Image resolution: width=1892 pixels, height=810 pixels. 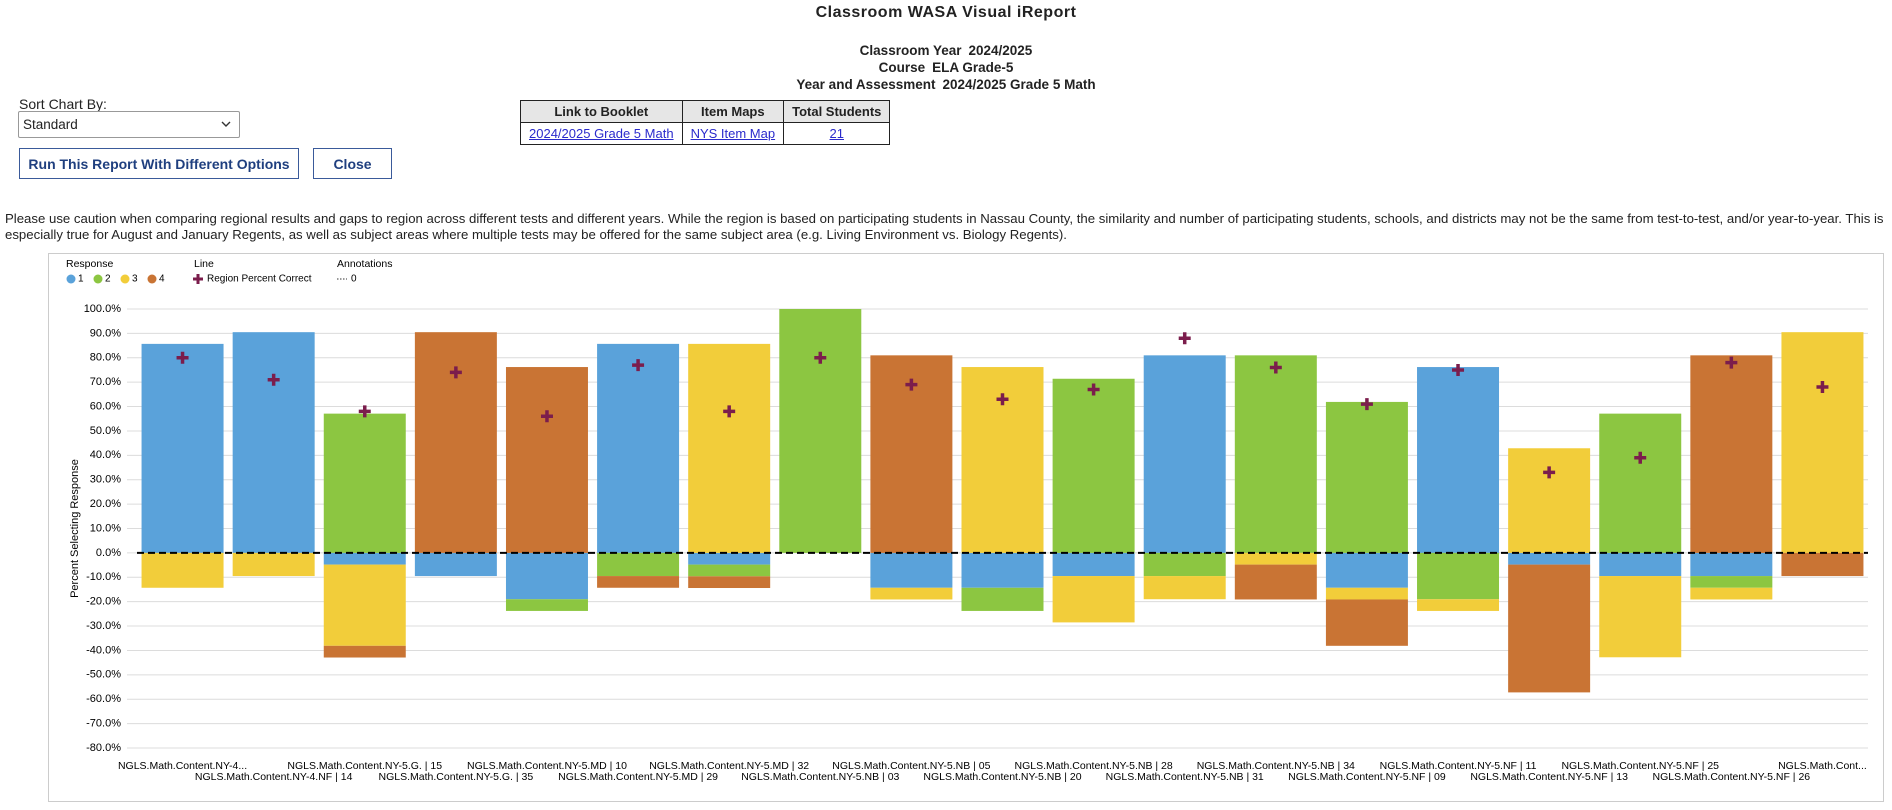 What do you see at coordinates (159, 163) in the screenshot?
I see `run-button: Run This Report With Different Options` at bounding box center [159, 163].